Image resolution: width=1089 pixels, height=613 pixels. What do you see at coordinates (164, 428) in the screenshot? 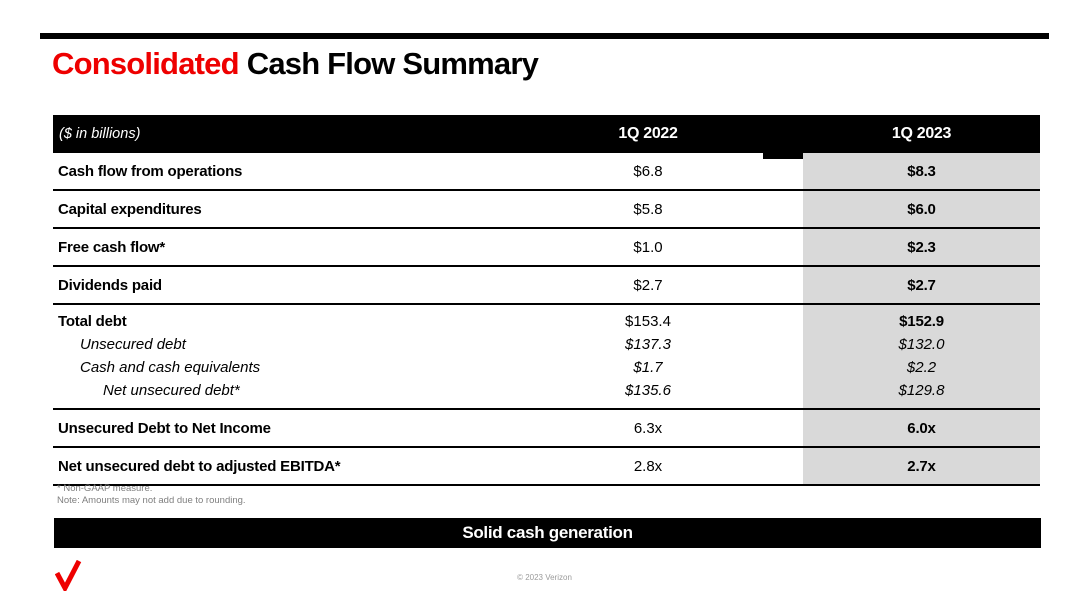
I see `row-label-text: Unsecured Debt to Net Income` at bounding box center [164, 428].